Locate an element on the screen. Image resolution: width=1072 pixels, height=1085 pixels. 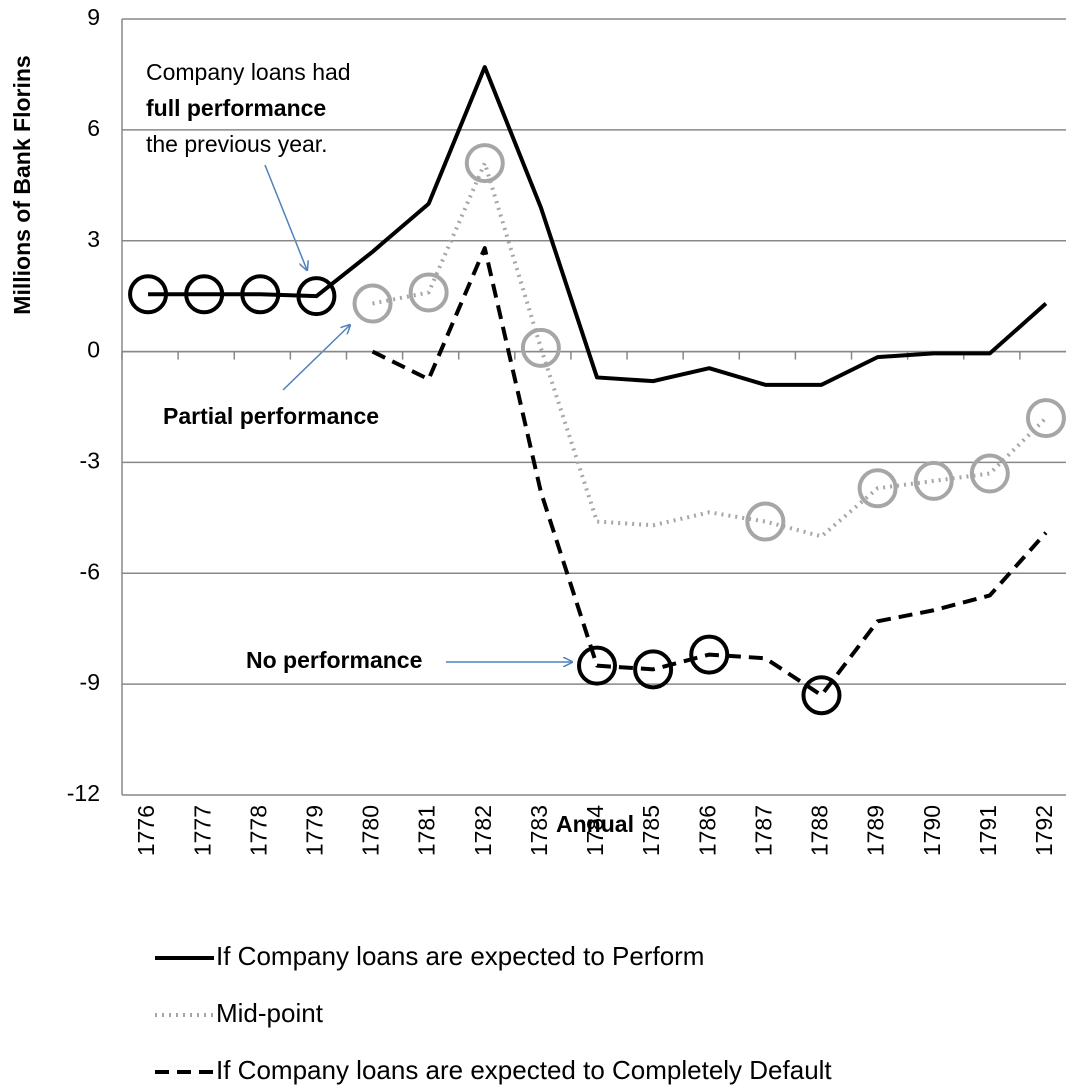
x-tick-label: 1789 is located at coordinates (876, 830).